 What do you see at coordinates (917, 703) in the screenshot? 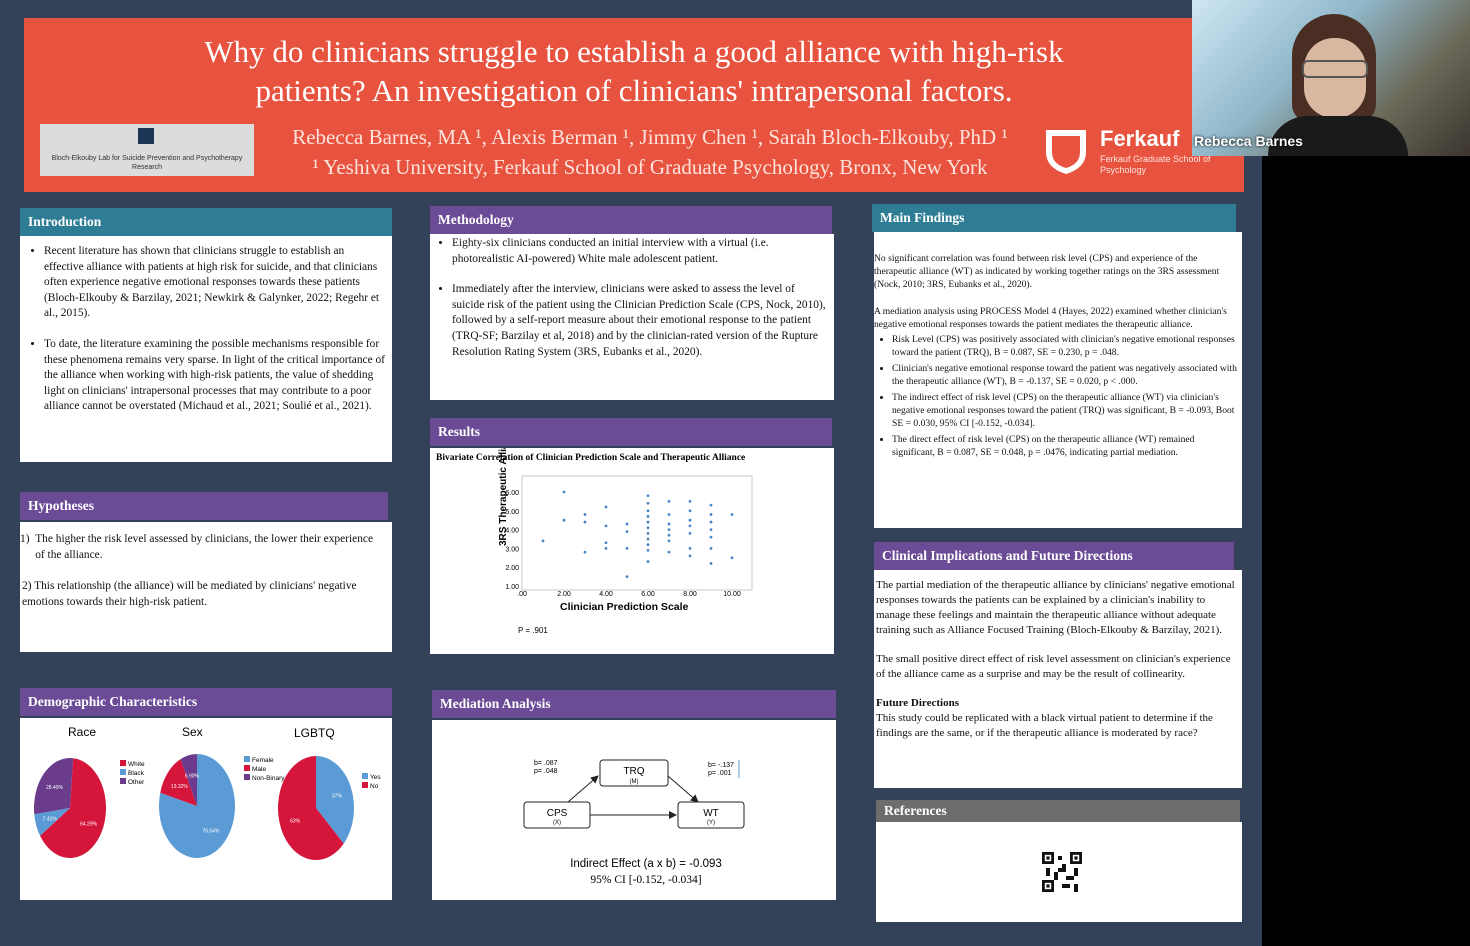
I see `future-directions-heading: Future Directions` at bounding box center [917, 703].